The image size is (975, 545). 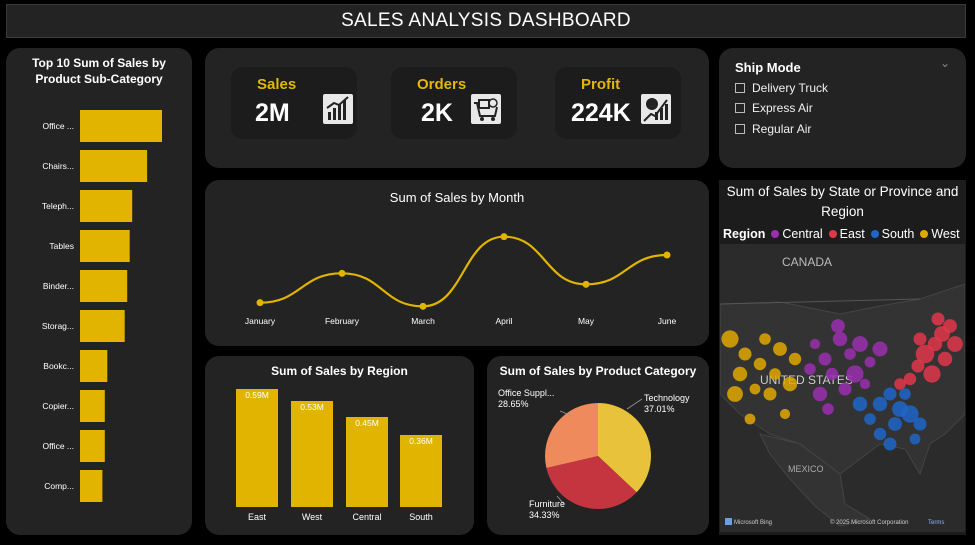 What do you see at coordinates (775, 234) in the screenshot?
I see `legend-dot-central` at bounding box center [775, 234].